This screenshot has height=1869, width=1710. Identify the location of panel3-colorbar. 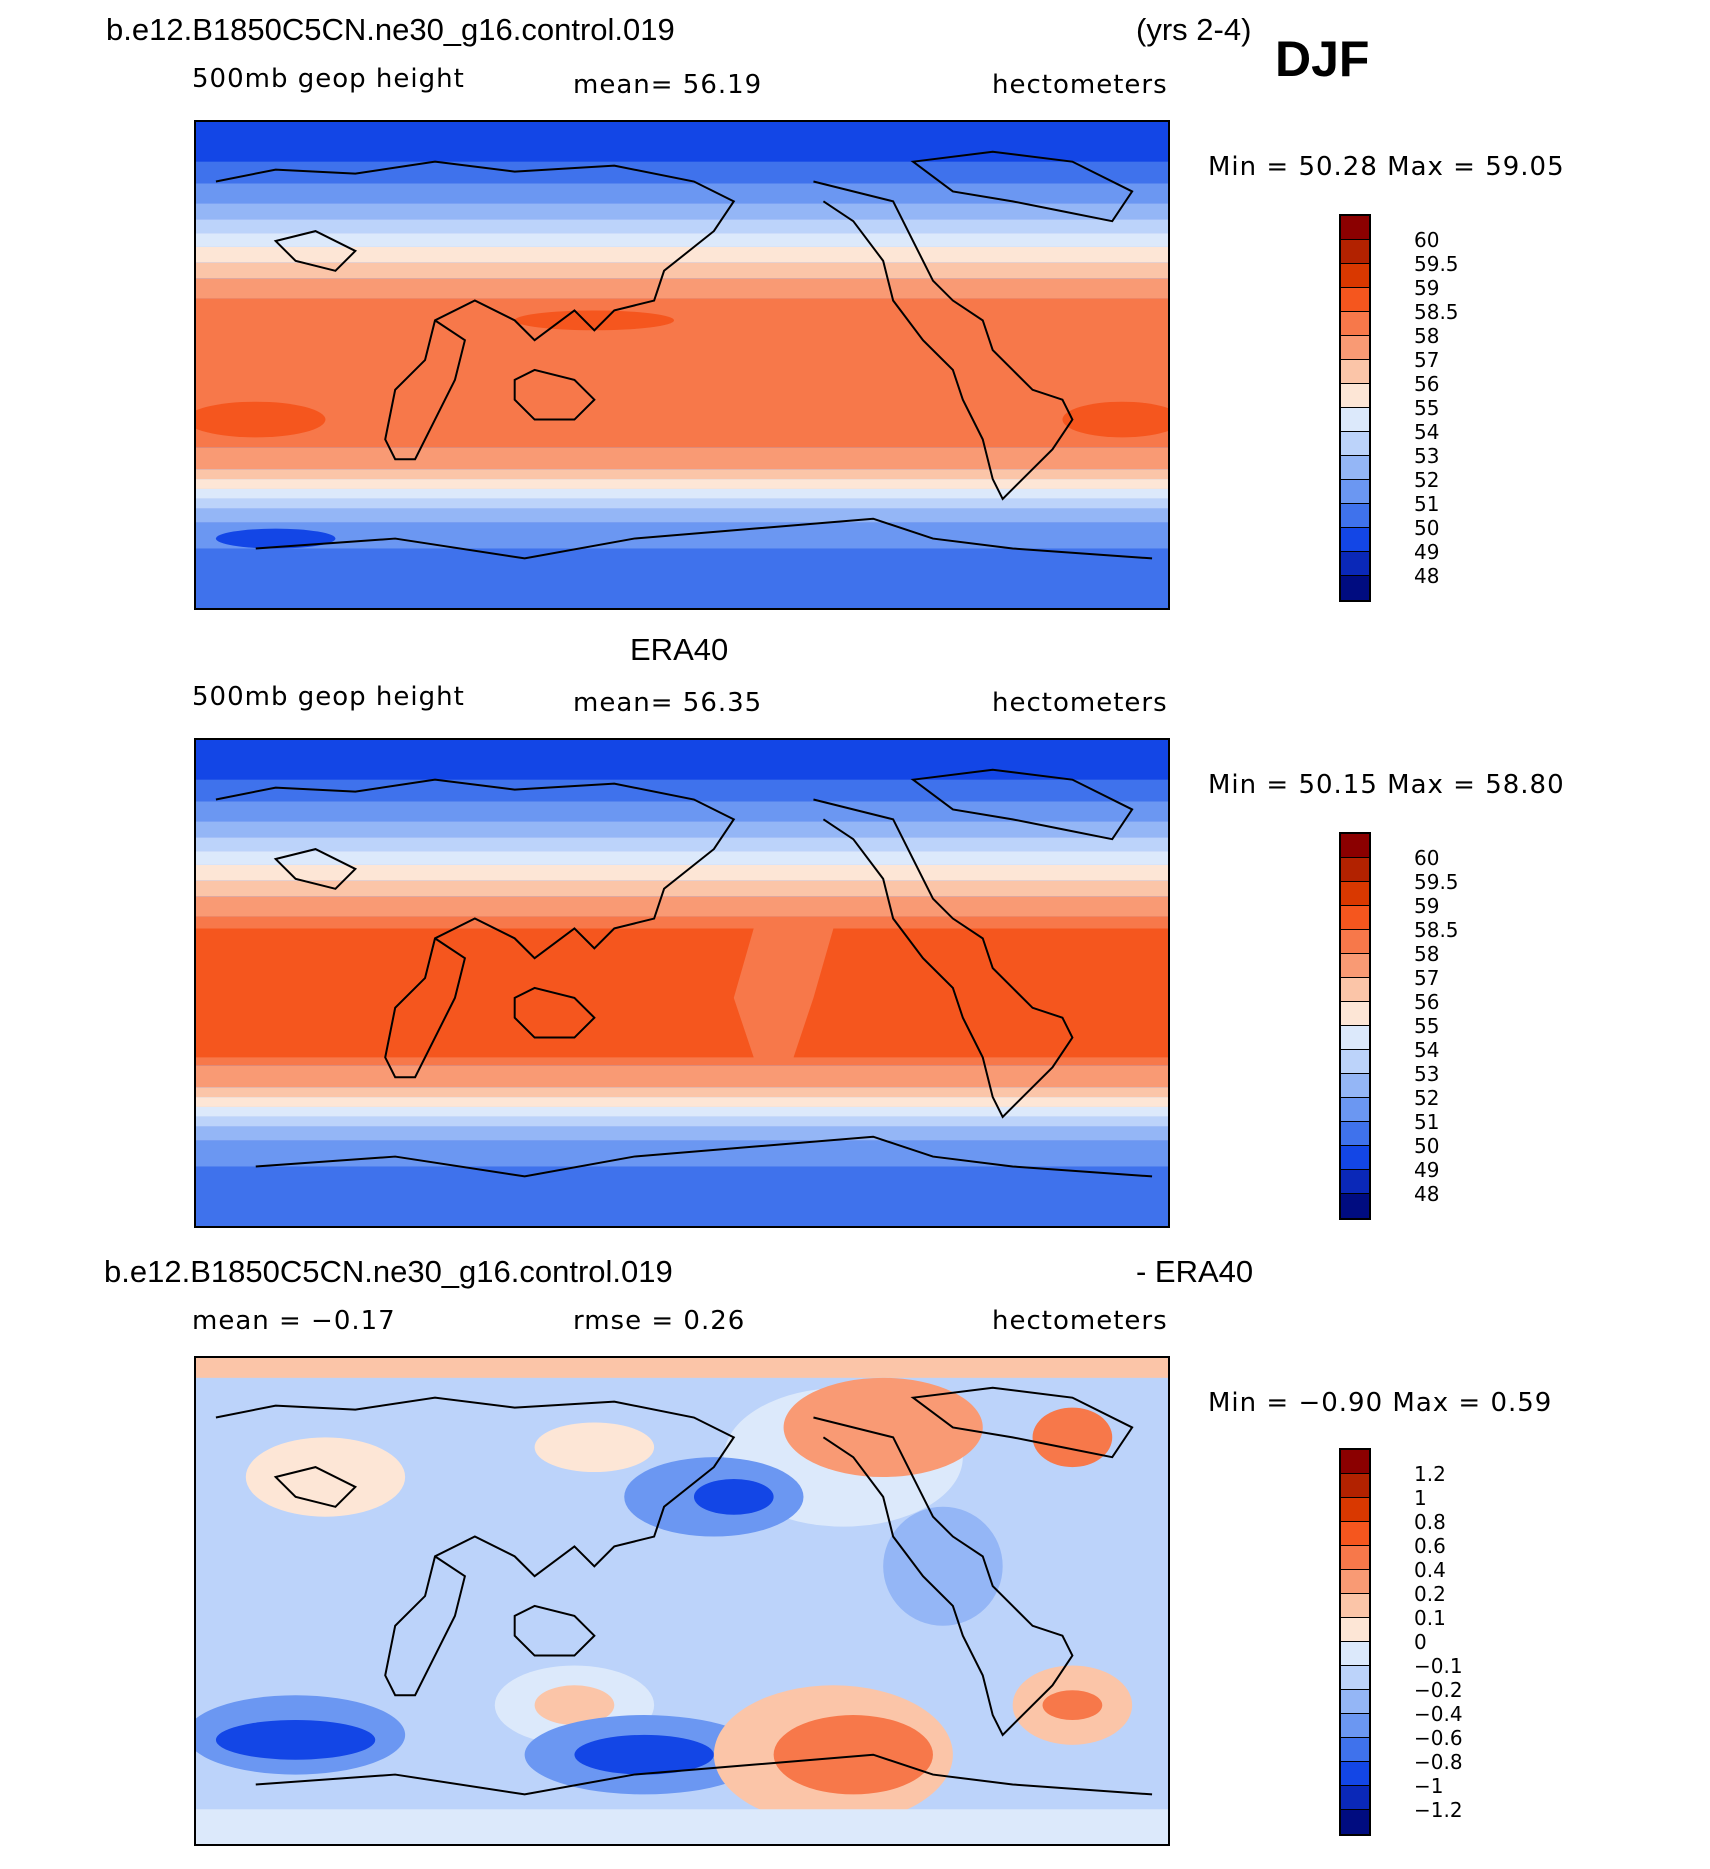
(1355, 1642).